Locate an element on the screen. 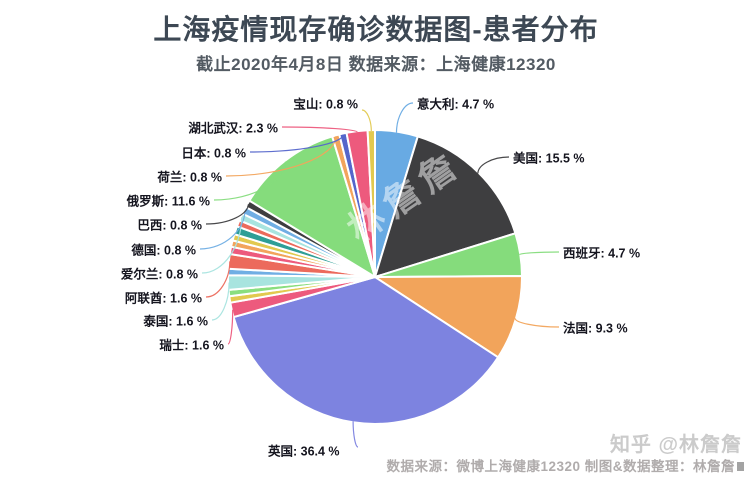 The width and height of the screenshot is (752, 477). leader-line-俄罗斯 is located at coordinates (250, 181).